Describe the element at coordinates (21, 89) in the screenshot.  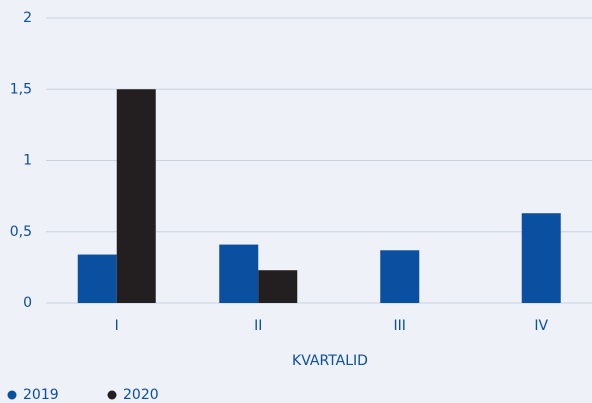
I see `y-tick-label: 1,5` at that location.